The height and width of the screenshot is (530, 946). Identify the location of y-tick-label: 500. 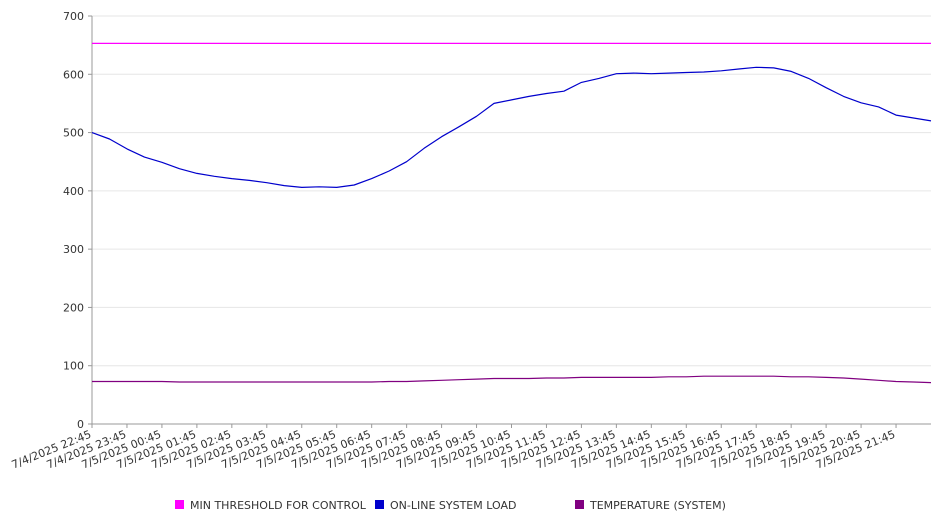
(73, 133).